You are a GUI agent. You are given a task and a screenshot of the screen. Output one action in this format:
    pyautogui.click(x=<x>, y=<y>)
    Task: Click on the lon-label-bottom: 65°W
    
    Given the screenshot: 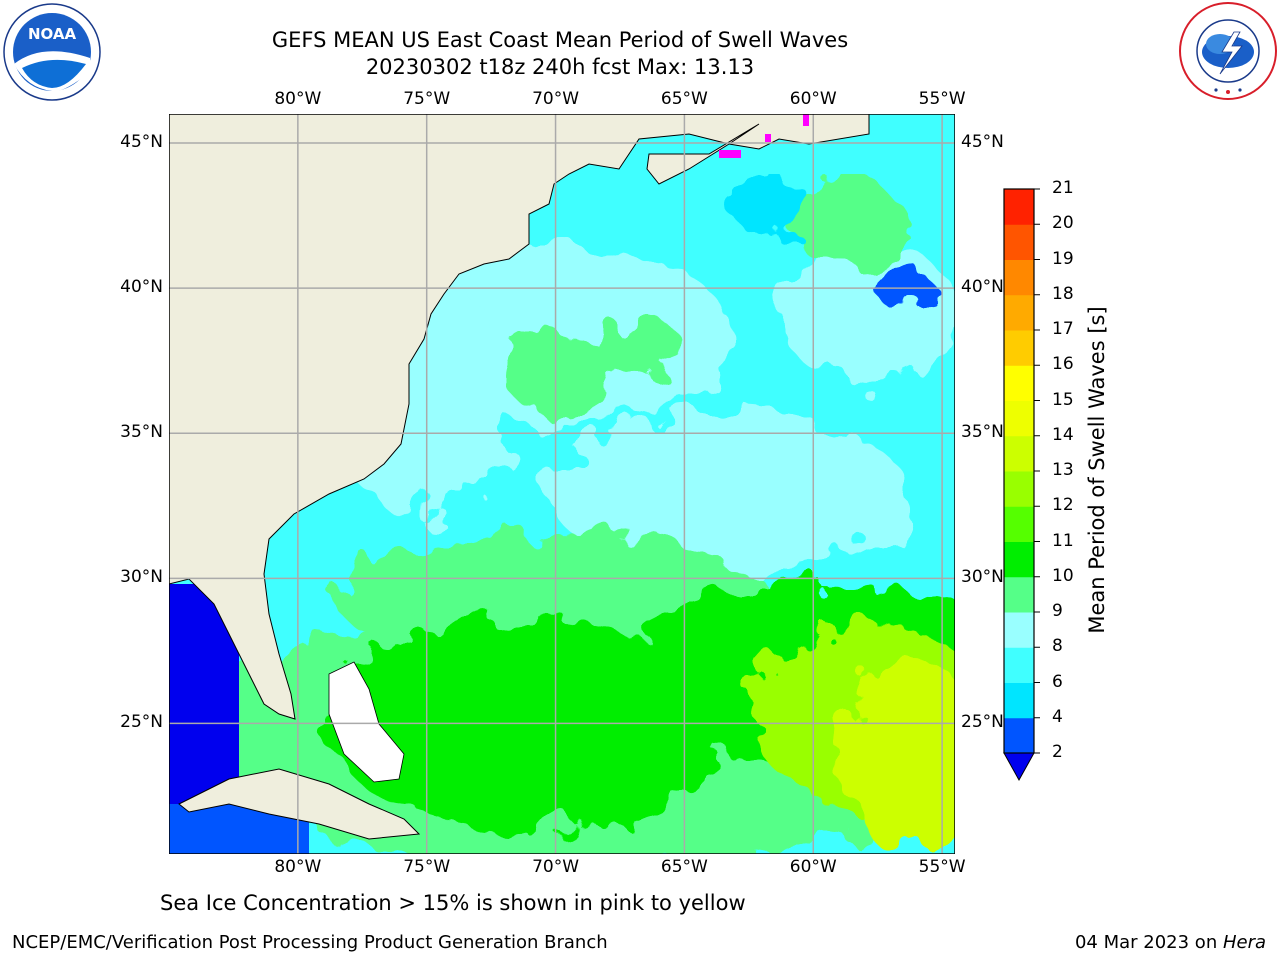 What is the action you would take?
    pyautogui.click(x=684, y=867)
    